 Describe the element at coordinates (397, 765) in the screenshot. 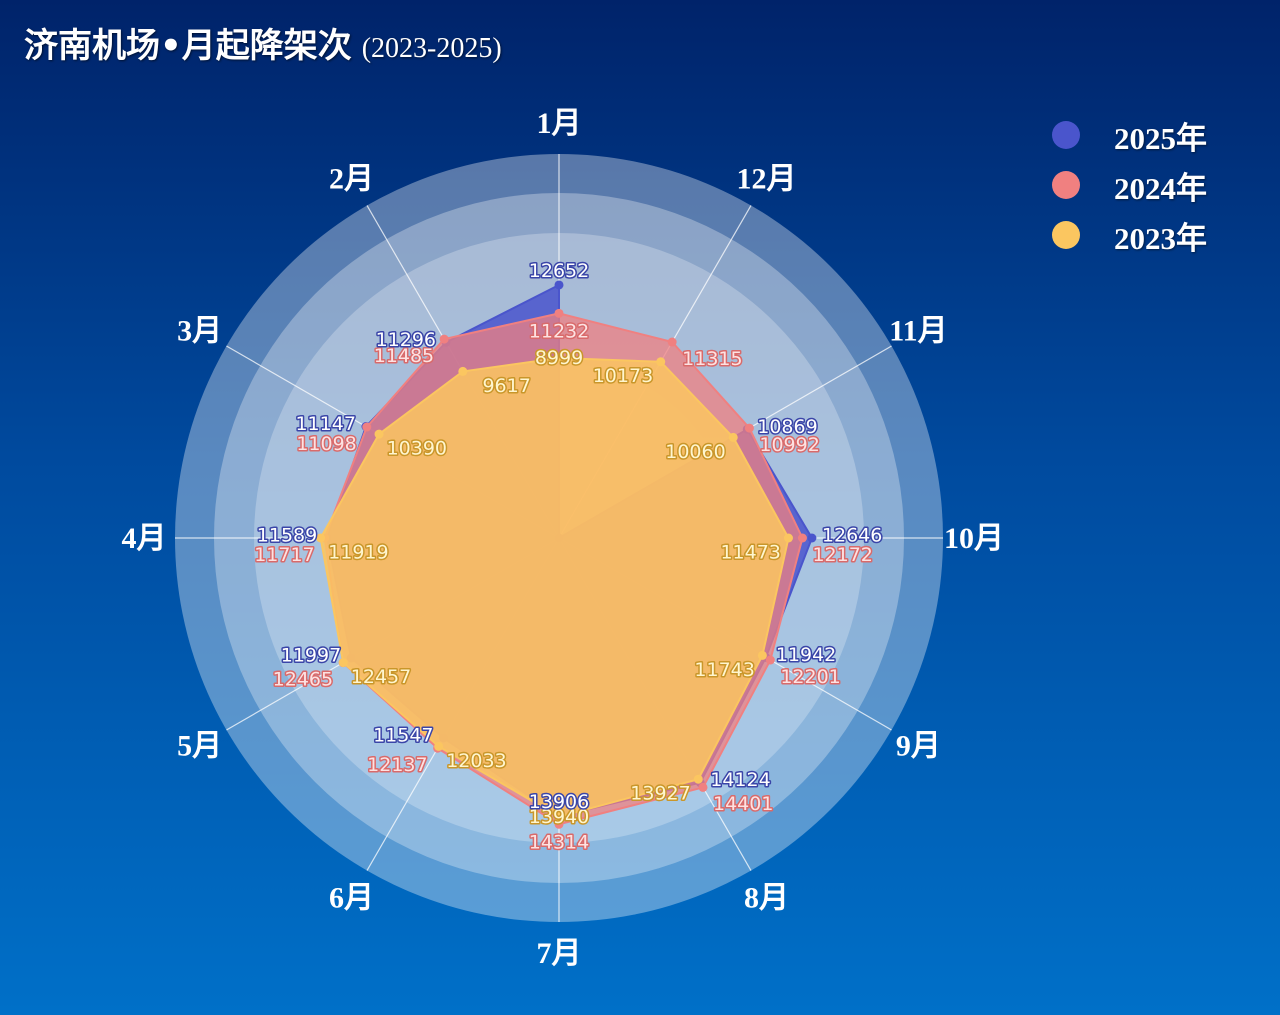

I see `value-label-2024: 12137` at that location.